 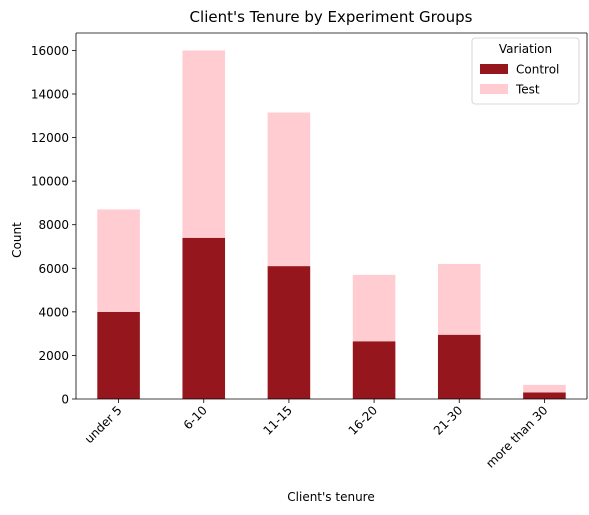 I want to click on x-tick-label: more than 30, so click(x=516, y=436).